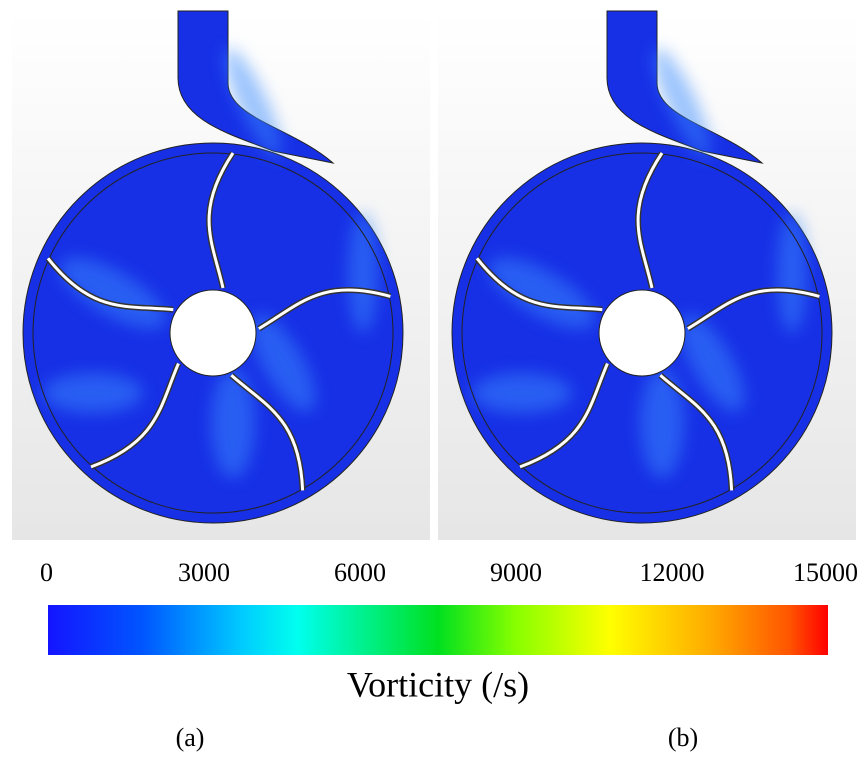 The width and height of the screenshot is (863, 763). Describe the element at coordinates (683, 737) in the screenshot. I see `panel-label: (b)` at that location.